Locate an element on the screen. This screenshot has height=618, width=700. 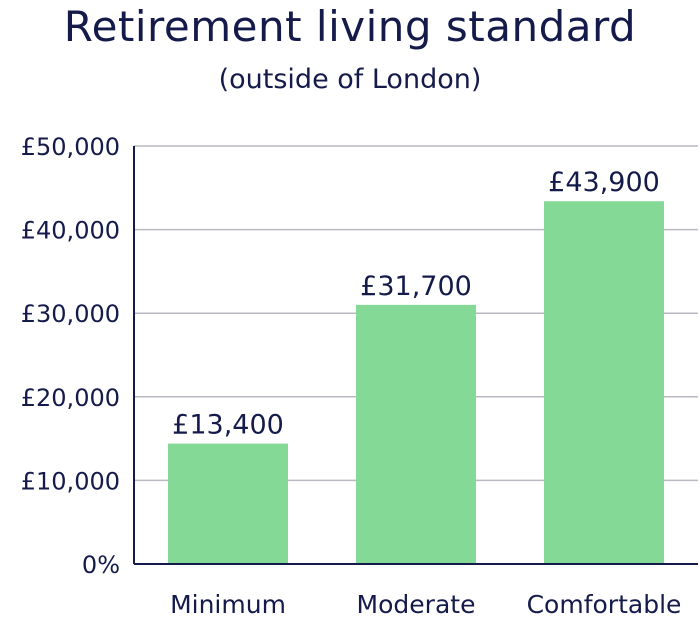
x-tick-label: Comfortable is located at coordinates (604, 604).